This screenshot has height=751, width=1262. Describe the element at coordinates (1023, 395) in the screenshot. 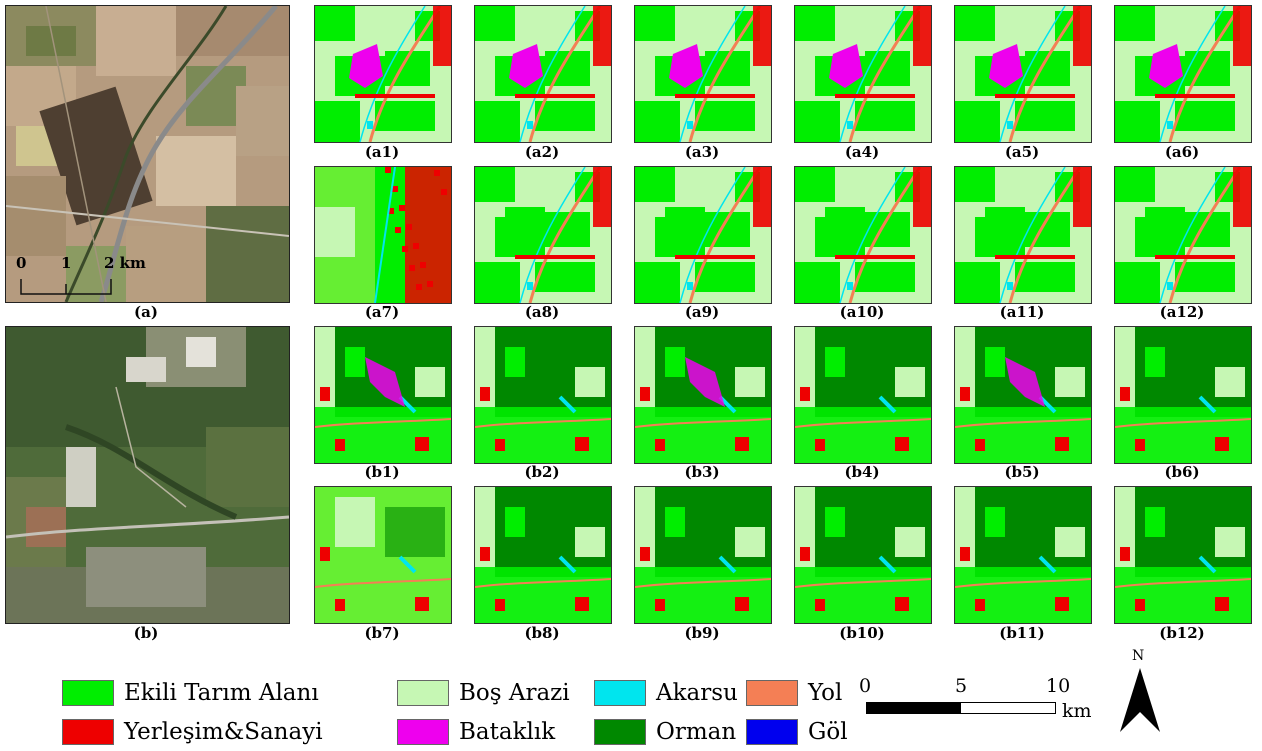

I see `classification-map-b5` at that location.